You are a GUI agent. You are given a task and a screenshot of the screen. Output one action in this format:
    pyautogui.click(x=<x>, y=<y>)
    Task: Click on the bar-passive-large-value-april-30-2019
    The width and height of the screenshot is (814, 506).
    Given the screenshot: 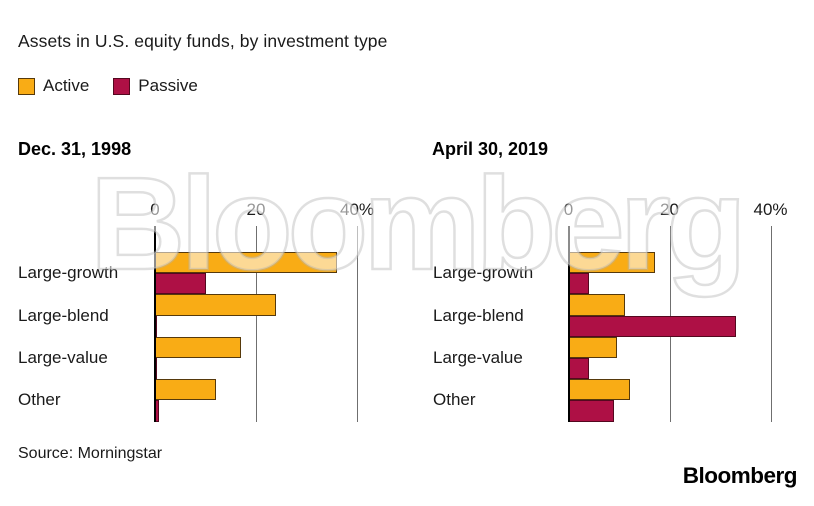 What is the action you would take?
    pyautogui.click(x=578, y=369)
    